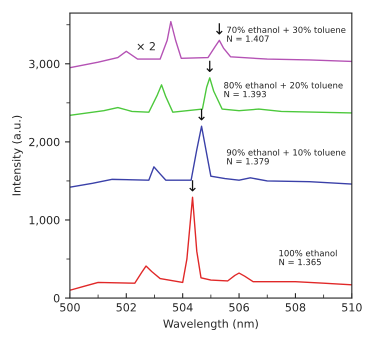  What do you see at coordinates (283, 90) in the screenshot?
I see `series-label: 80% ethanol + 20% toluene N = 1.393` at bounding box center [283, 90].